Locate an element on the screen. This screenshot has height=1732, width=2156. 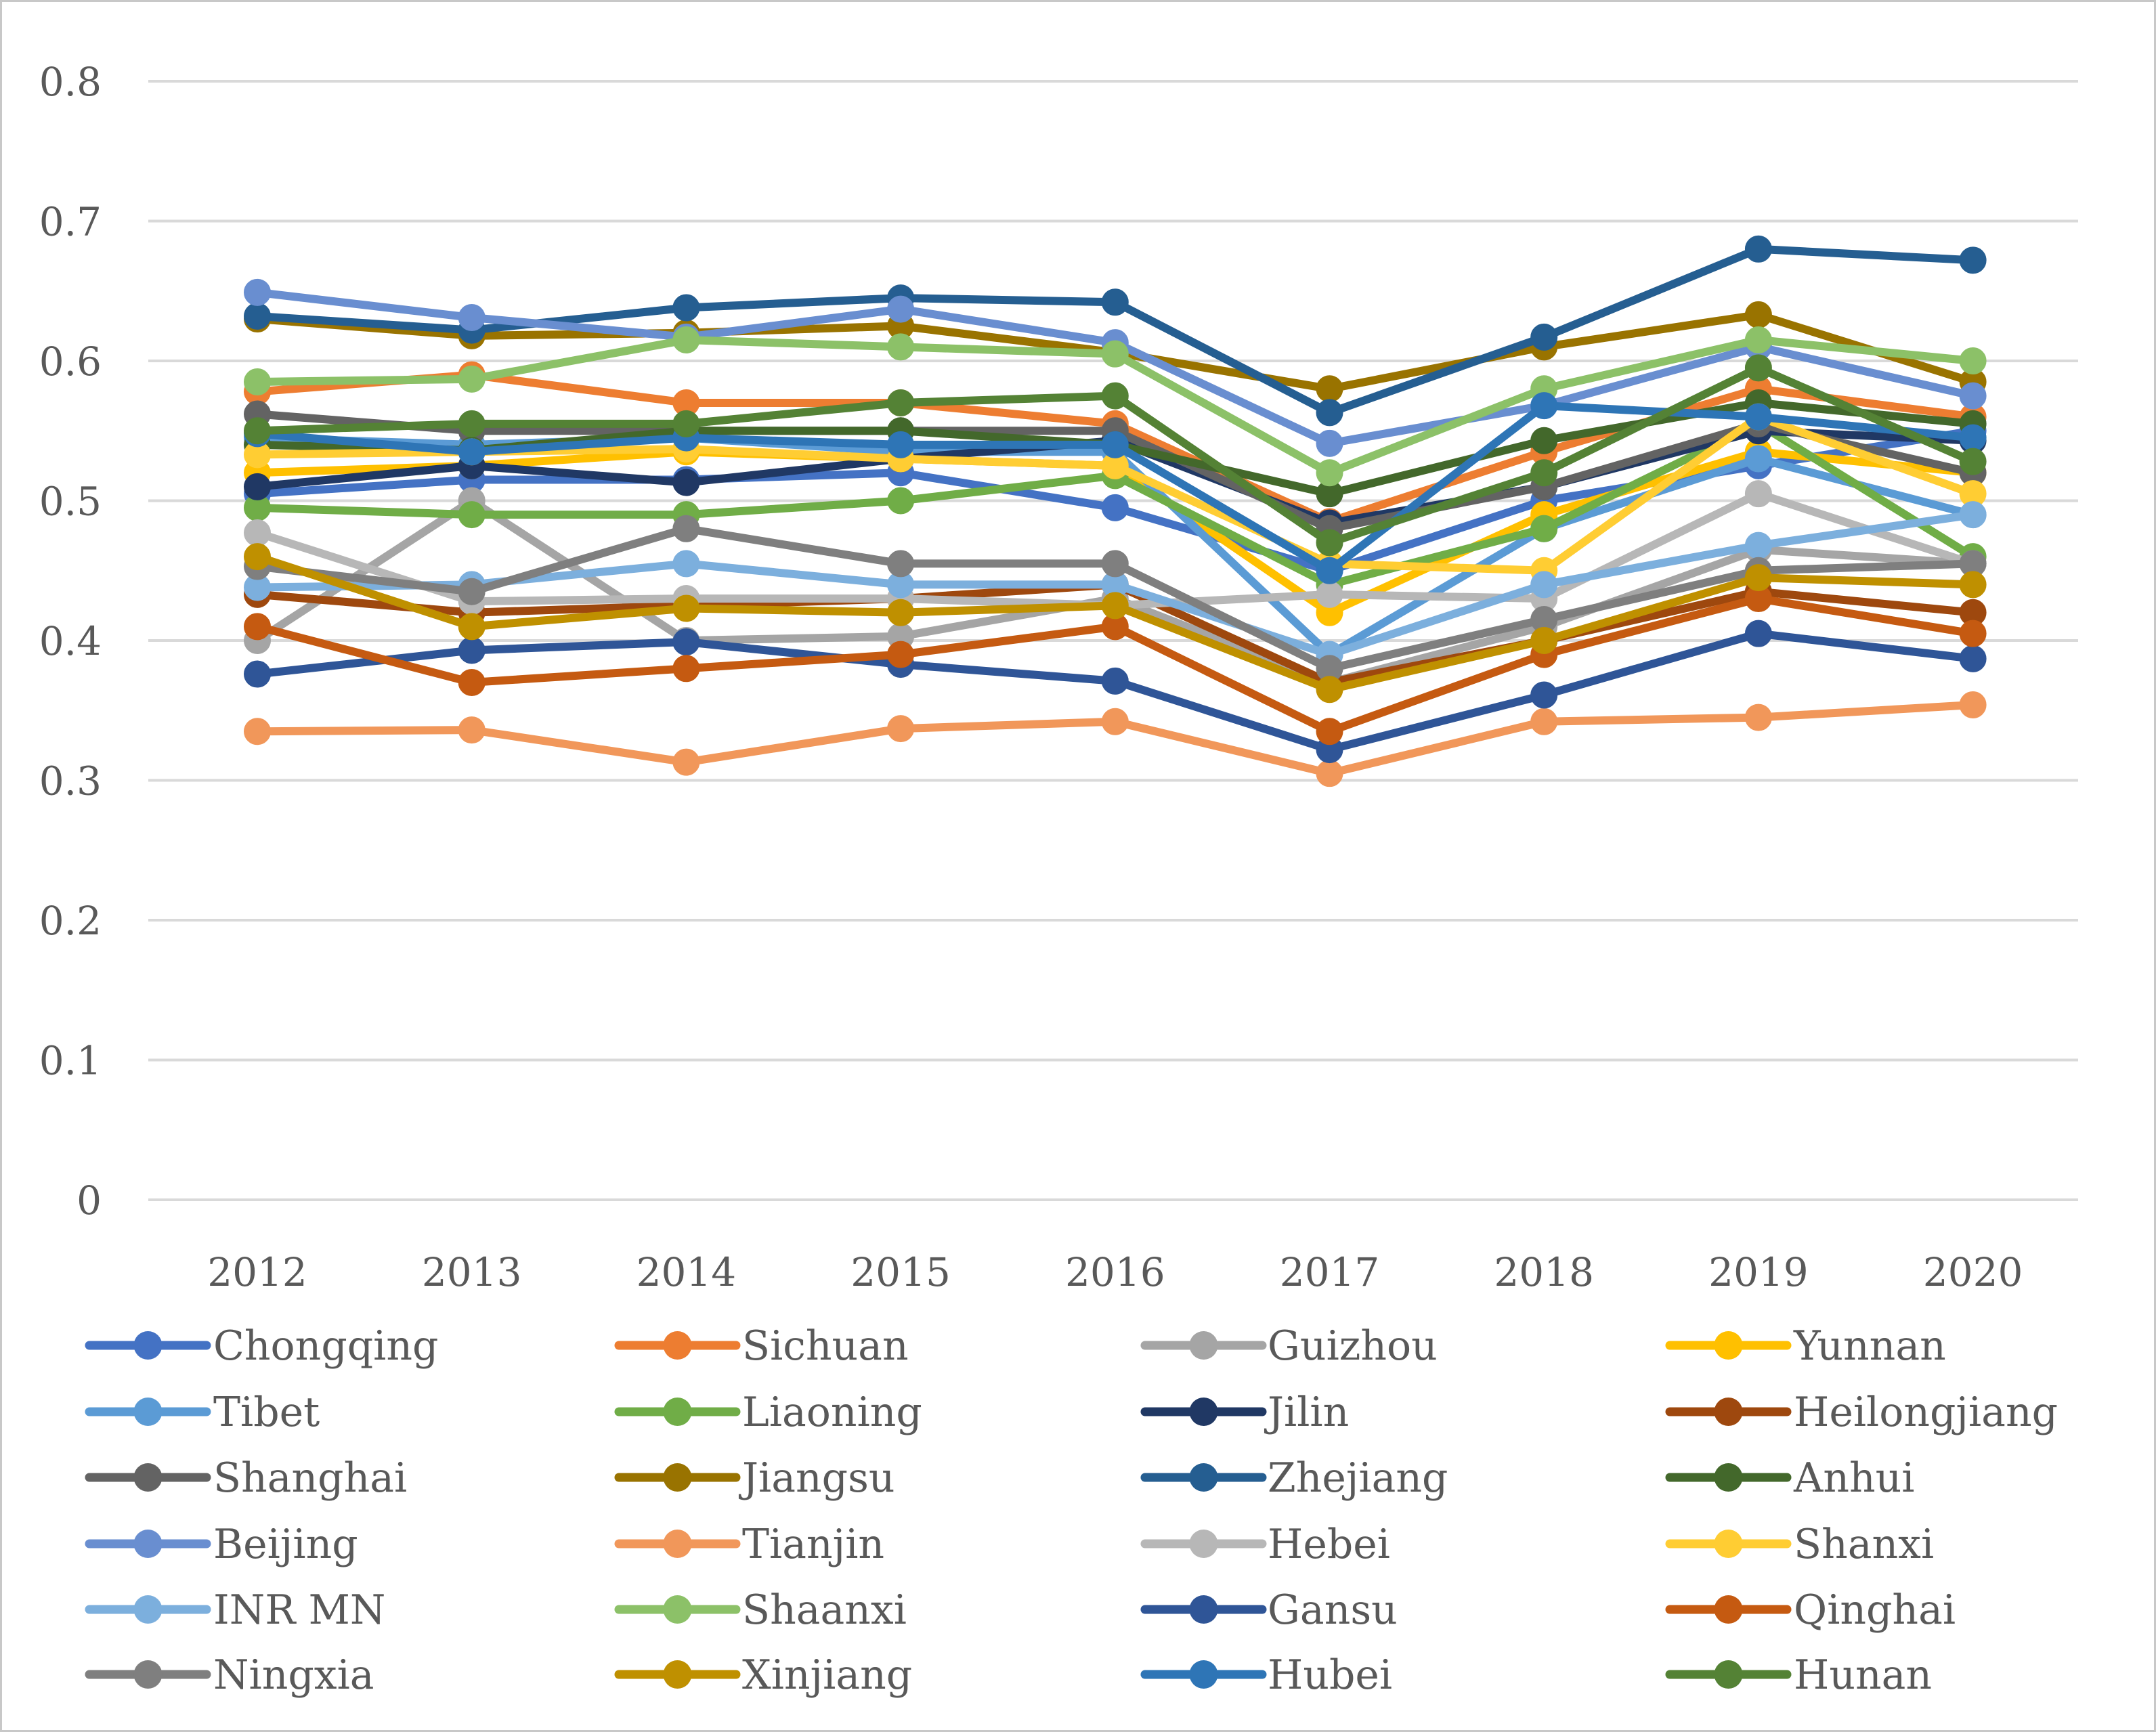
legend-item-shanghai: Shanghai is located at coordinates (246, 1478).